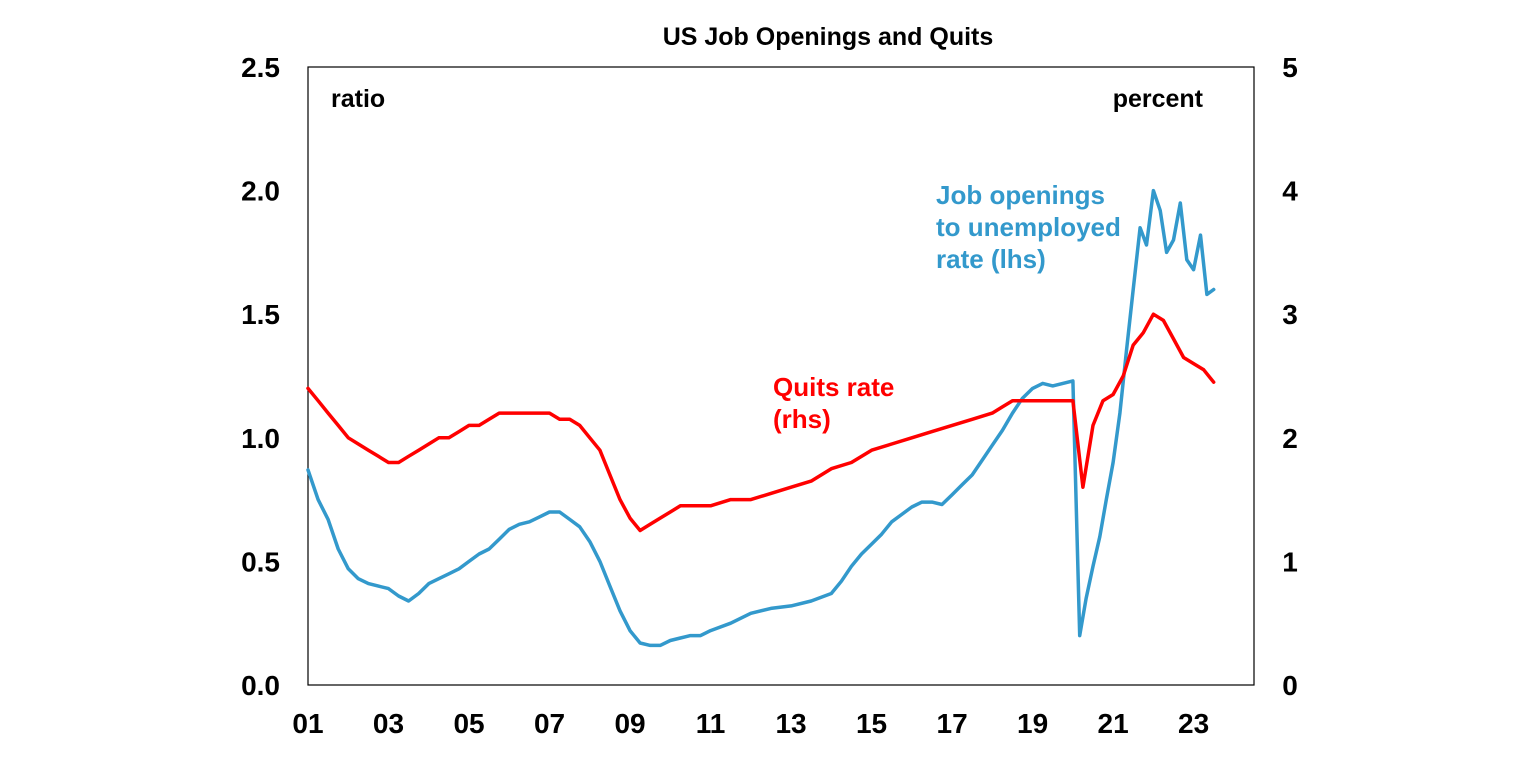 The height and width of the screenshot is (775, 1536). What do you see at coordinates (1290, 191) in the screenshot?
I see `right-tick-label: 4` at bounding box center [1290, 191].